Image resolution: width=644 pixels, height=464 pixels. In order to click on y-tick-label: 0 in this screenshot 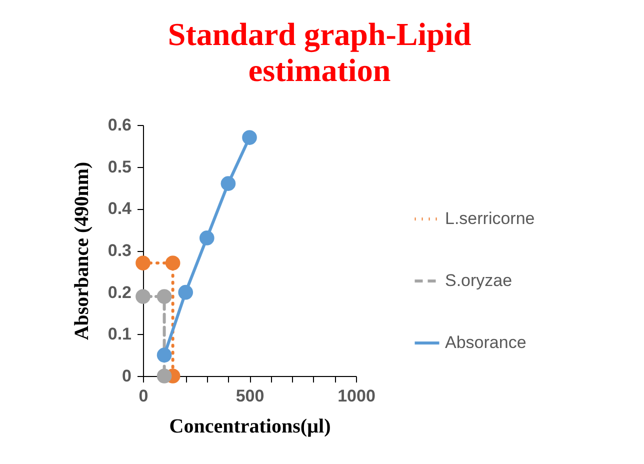, I will do `click(127, 376)`.